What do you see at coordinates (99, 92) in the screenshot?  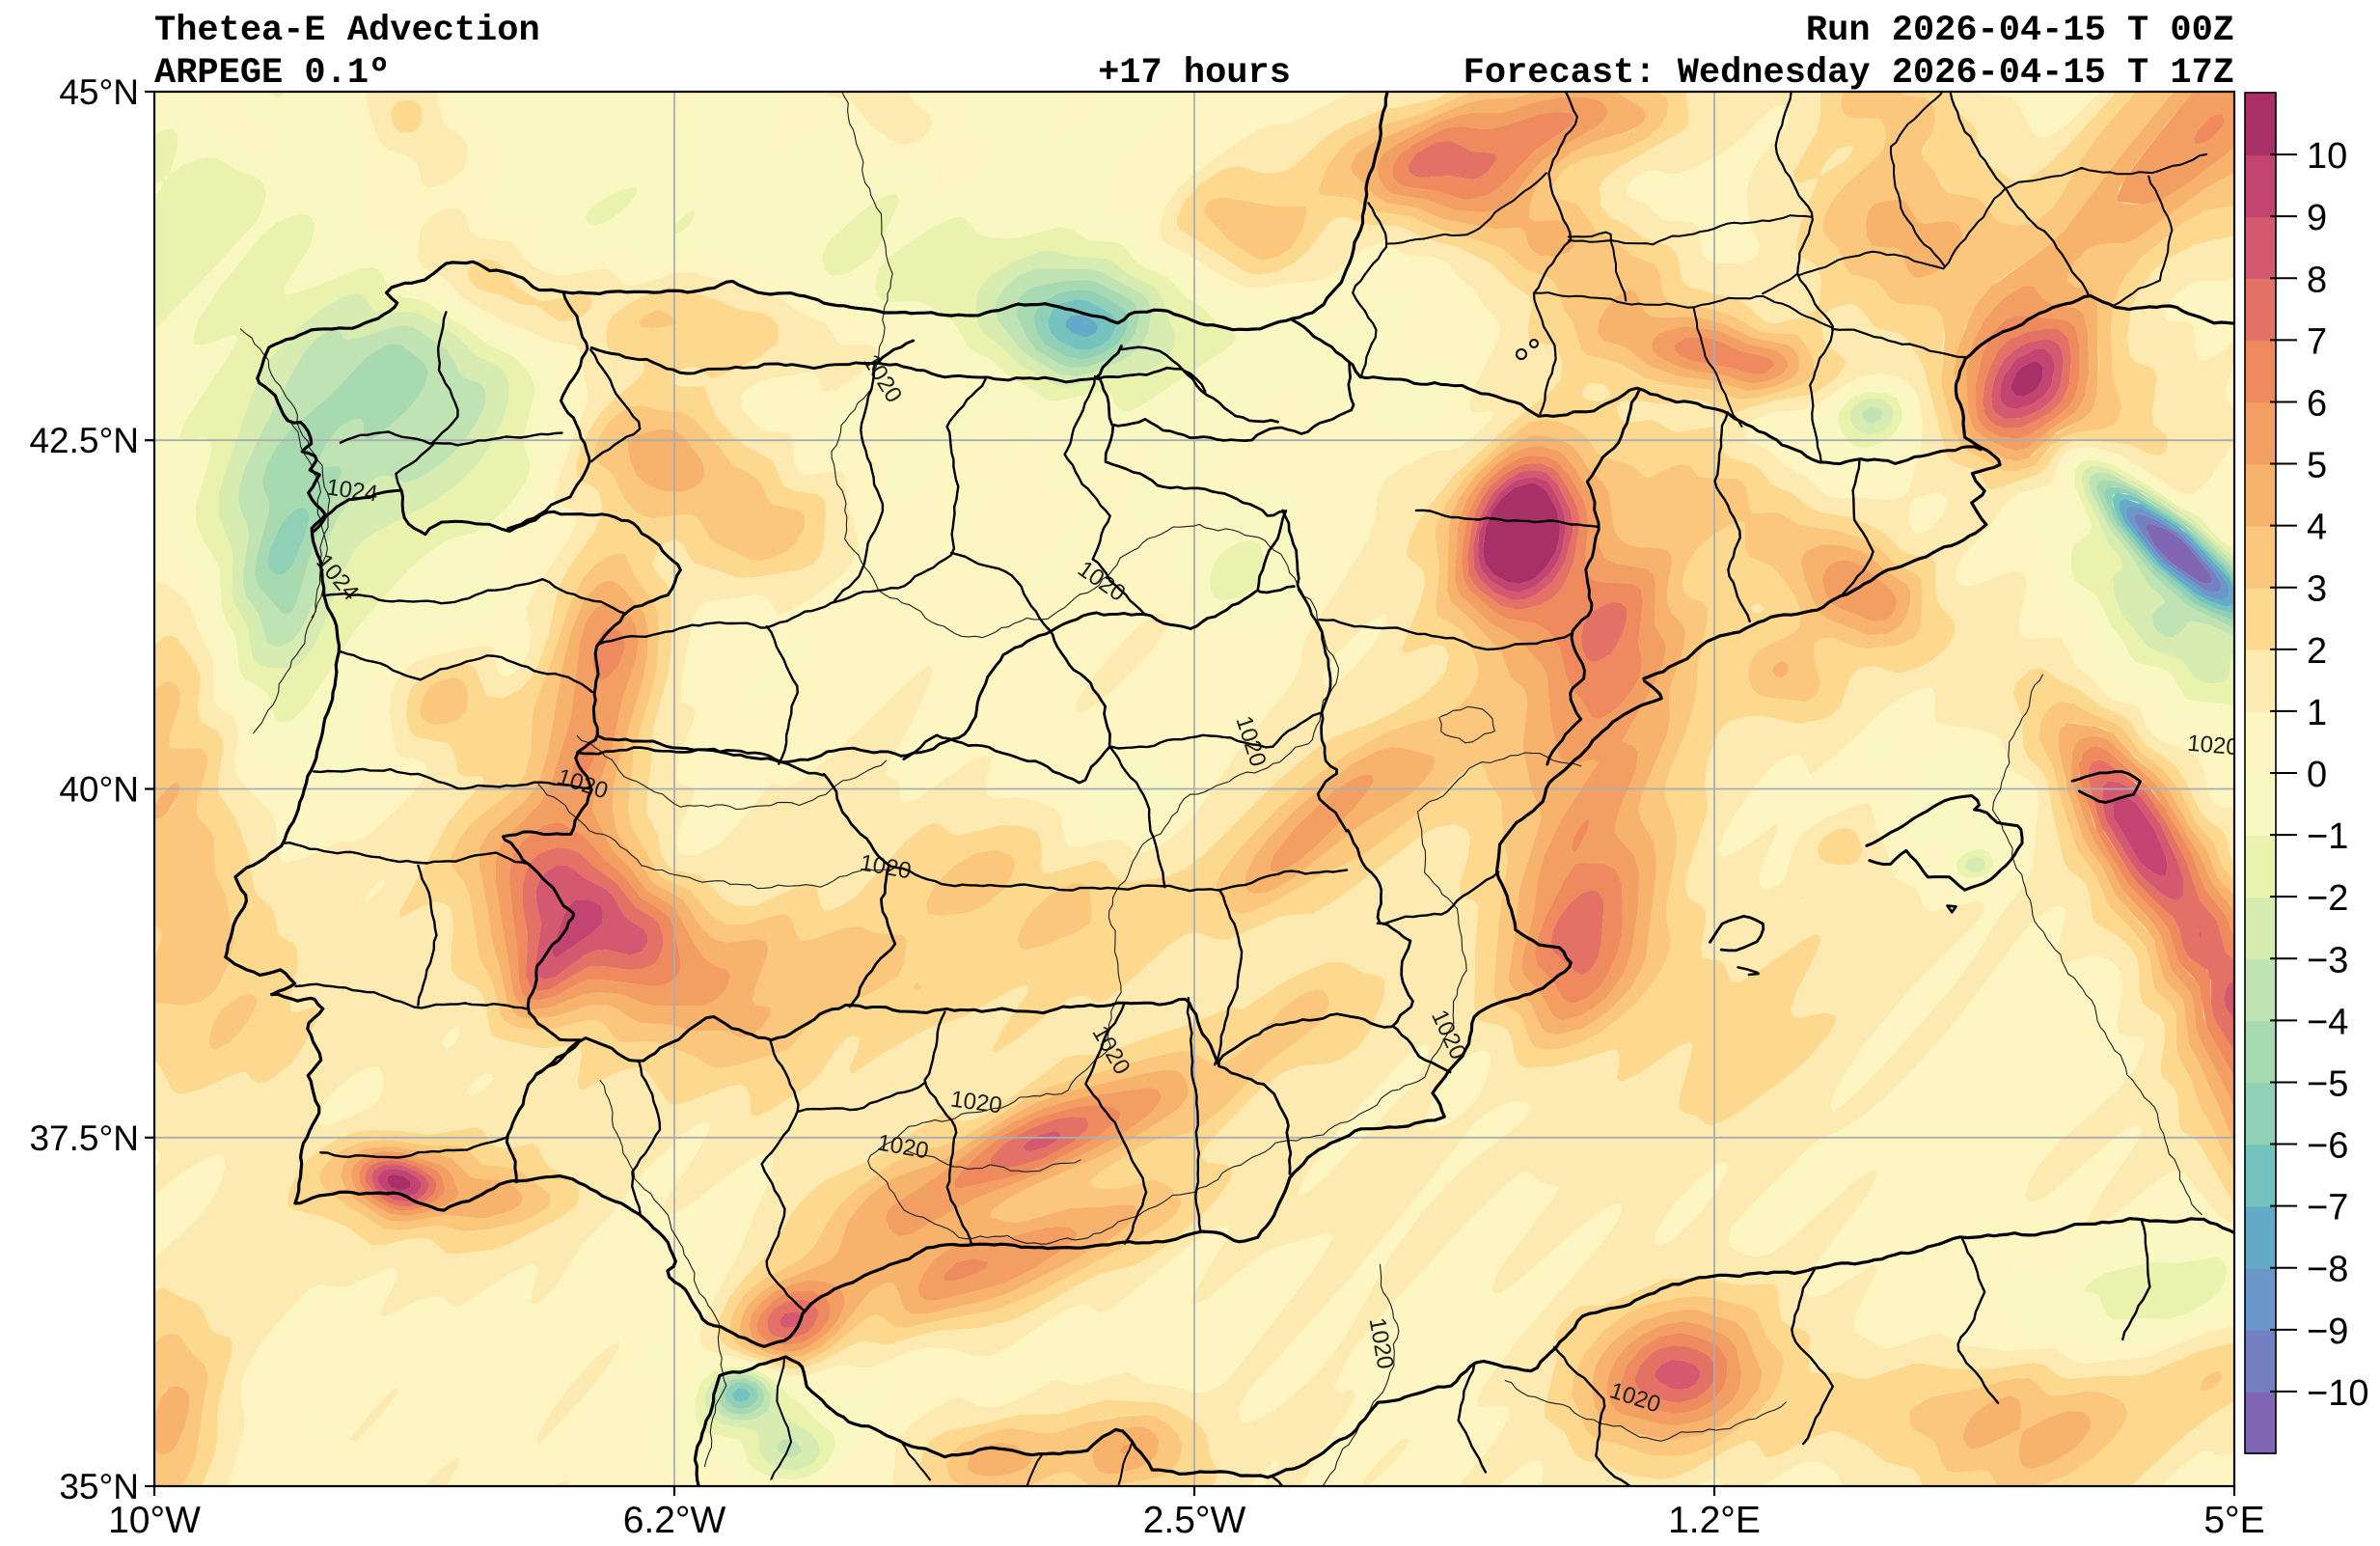 I see `svg-text: 45°N` at bounding box center [99, 92].